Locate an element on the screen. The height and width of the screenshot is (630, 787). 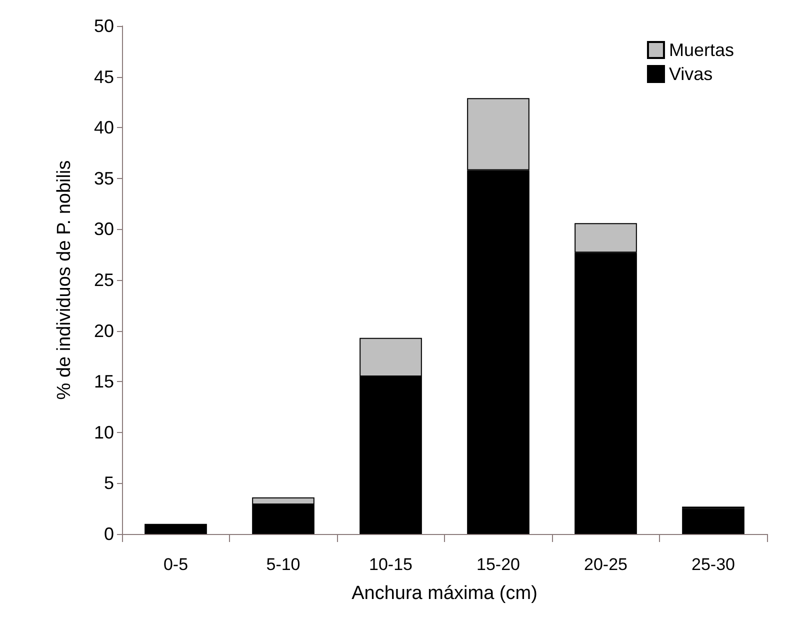
y-tick-label: 0 is located at coordinates (109, 534).